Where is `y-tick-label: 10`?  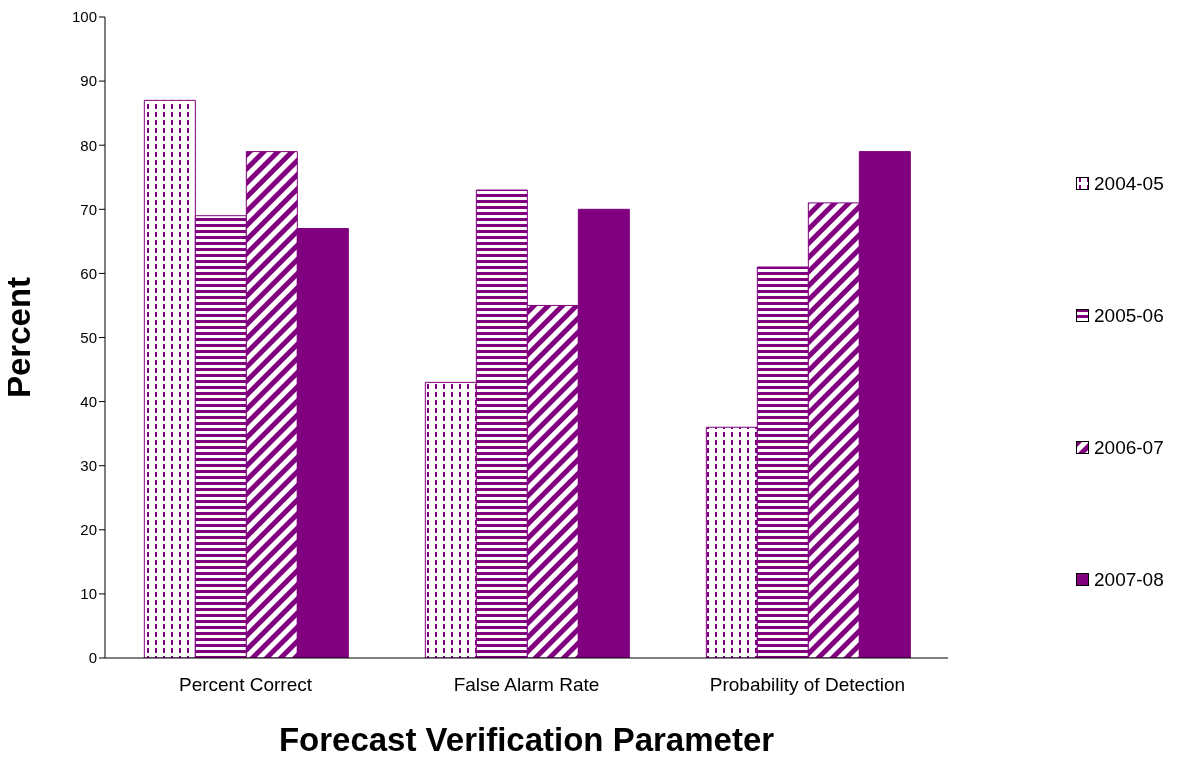
y-tick-label: 10 is located at coordinates (88, 594).